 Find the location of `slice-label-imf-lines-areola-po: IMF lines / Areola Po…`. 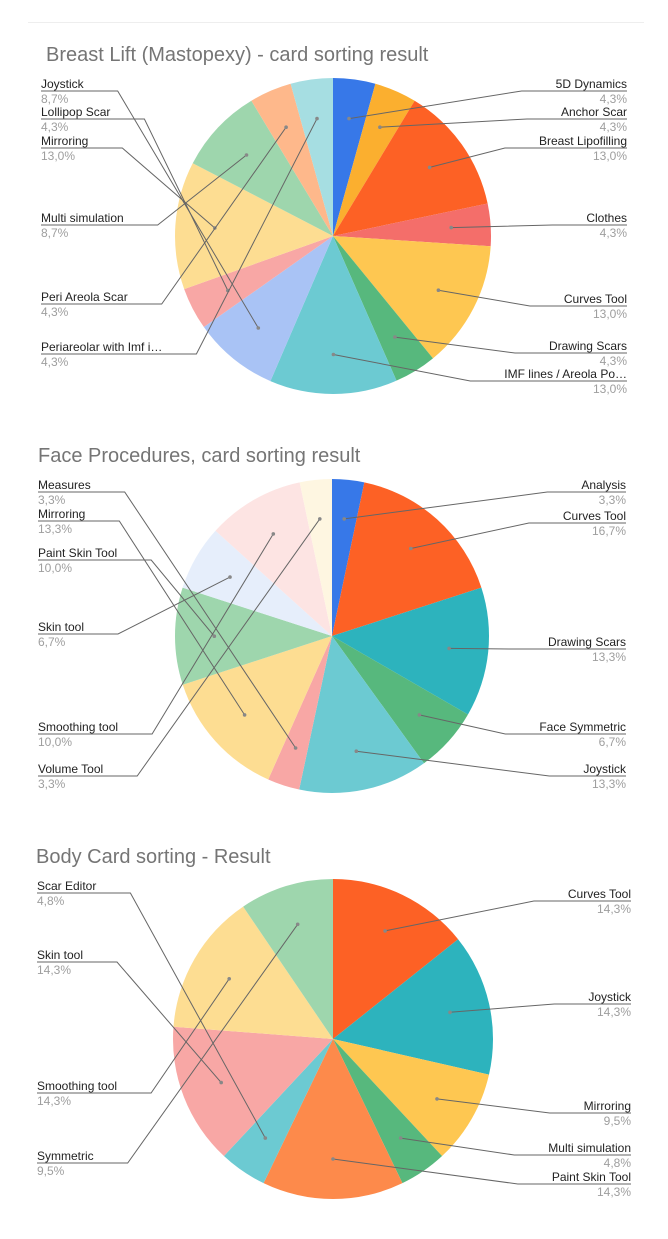

slice-label-imf-lines-areola-po: IMF lines / Areola Po… is located at coordinates (565, 374).